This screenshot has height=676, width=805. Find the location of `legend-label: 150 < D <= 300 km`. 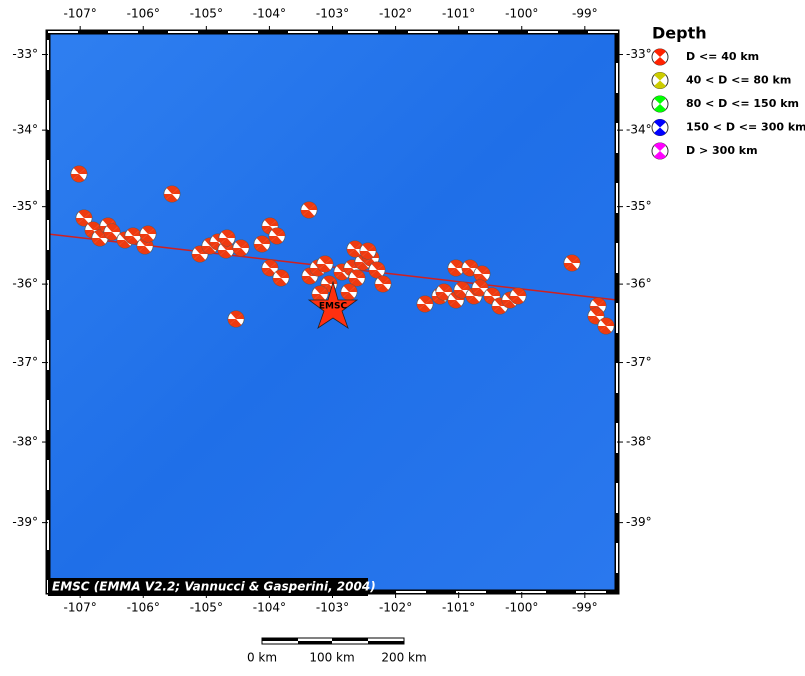

legend-label: 150 < D <= 300 km is located at coordinates (745, 127).